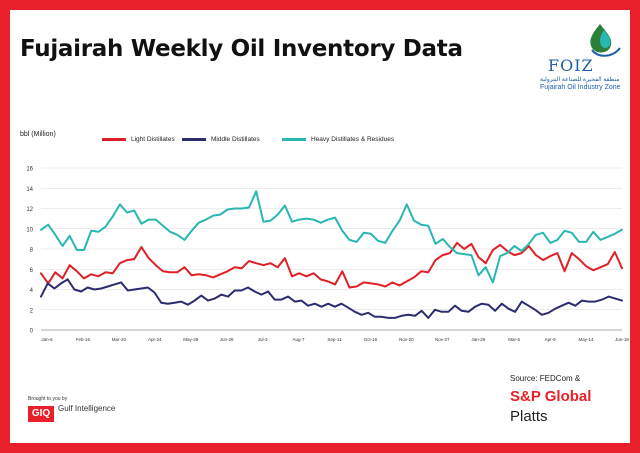 This screenshot has height=453, width=640. What do you see at coordinates (587, 339) in the screenshot?
I see `x-tick-label: May-14` at bounding box center [587, 339].